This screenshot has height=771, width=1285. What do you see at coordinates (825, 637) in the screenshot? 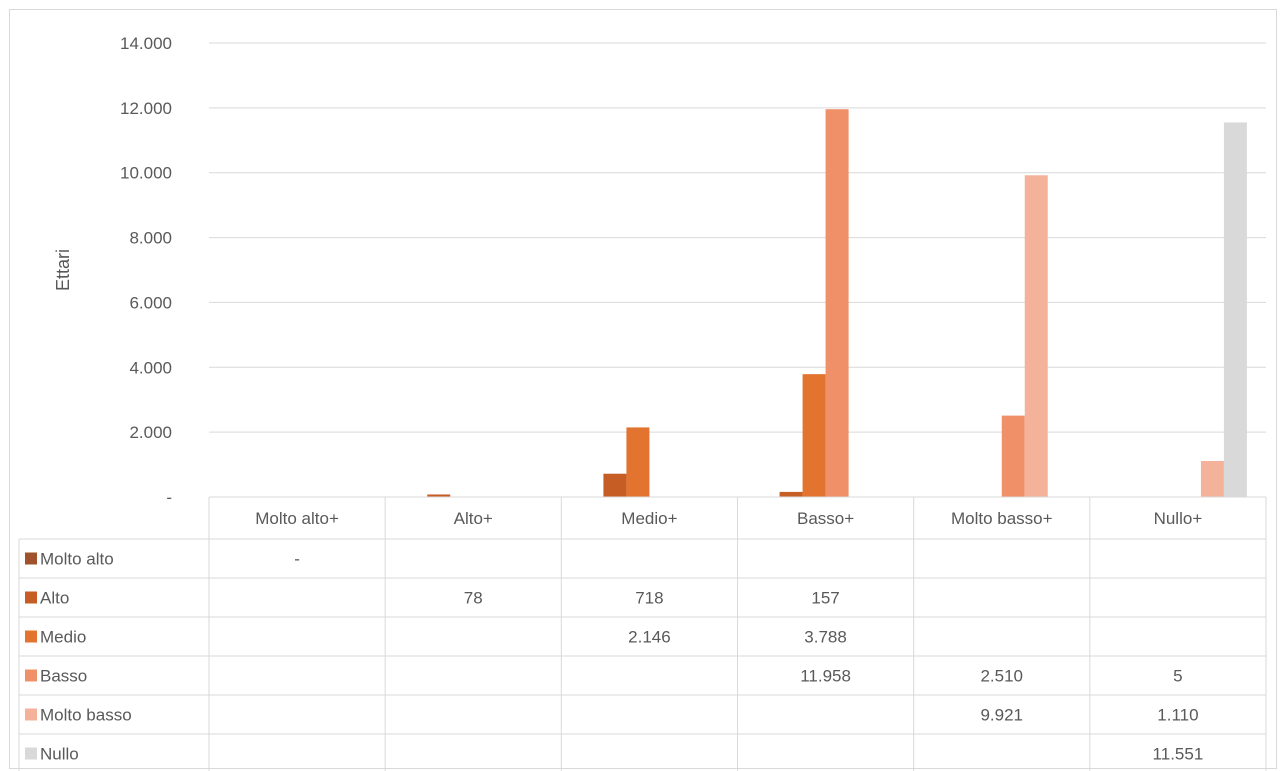
I see `data-label: 3.788` at bounding box center [825, 637].